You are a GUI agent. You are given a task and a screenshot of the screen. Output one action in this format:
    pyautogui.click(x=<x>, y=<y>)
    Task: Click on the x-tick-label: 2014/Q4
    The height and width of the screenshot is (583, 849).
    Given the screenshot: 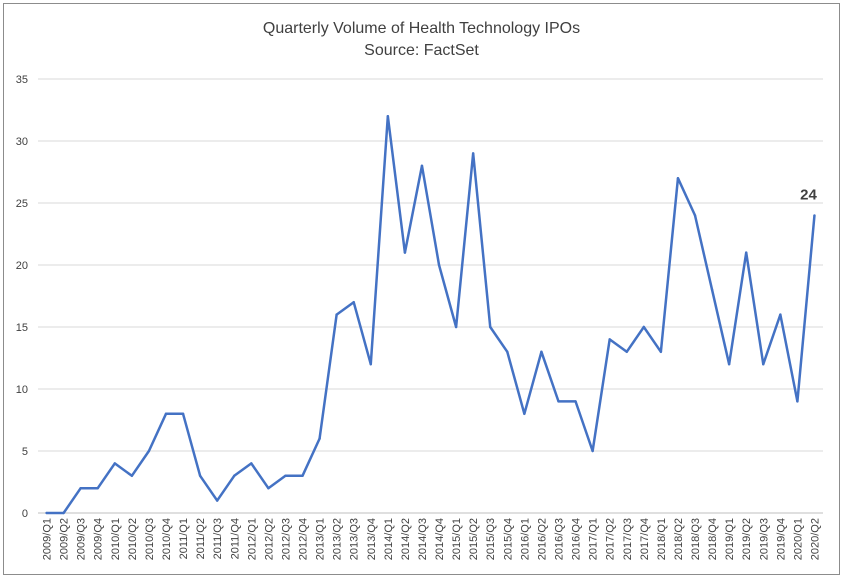 What is the action you would take?
    pyautogui.click(x=440, y=539)
    